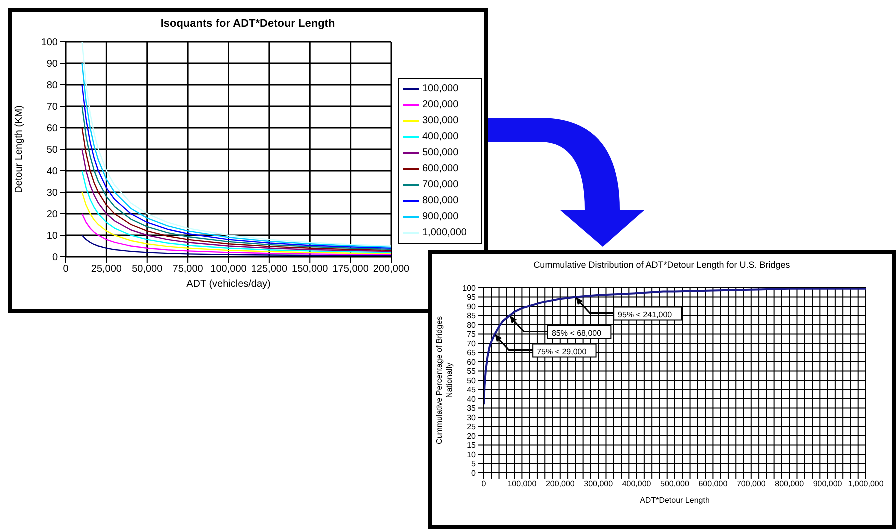  What do you see at coordinates (645, 315) in the screenshot?
I see `annotation: 95% < 241,000` at bounding box center [645, 315].